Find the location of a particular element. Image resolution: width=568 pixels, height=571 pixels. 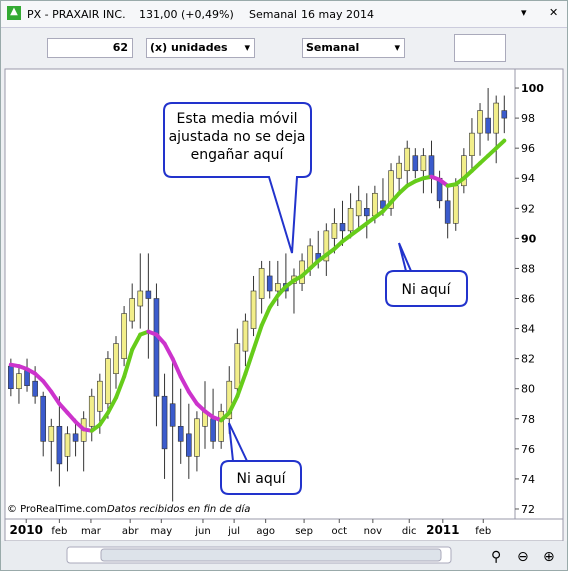

y-tick-label: 90 is located at coordinates (529, 238).